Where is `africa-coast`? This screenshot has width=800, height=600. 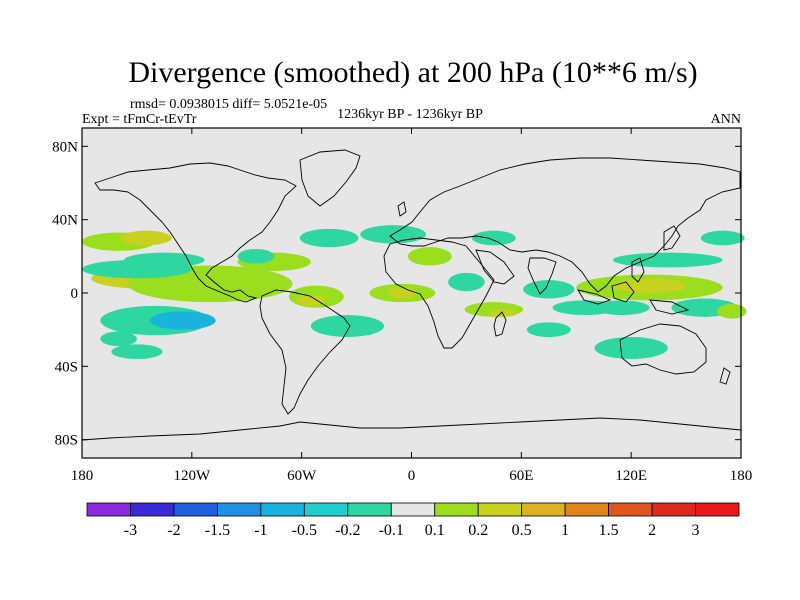 africa-coast is located at coordinates (439, 293).